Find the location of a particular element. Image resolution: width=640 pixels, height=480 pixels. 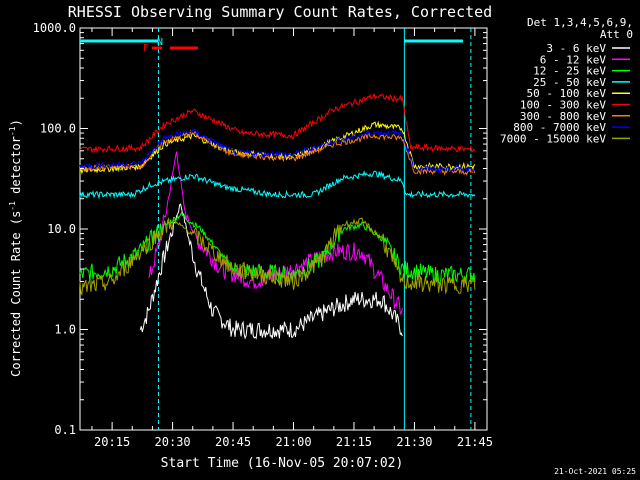

flare-flag-label: F is located at coordinates (146, 48).